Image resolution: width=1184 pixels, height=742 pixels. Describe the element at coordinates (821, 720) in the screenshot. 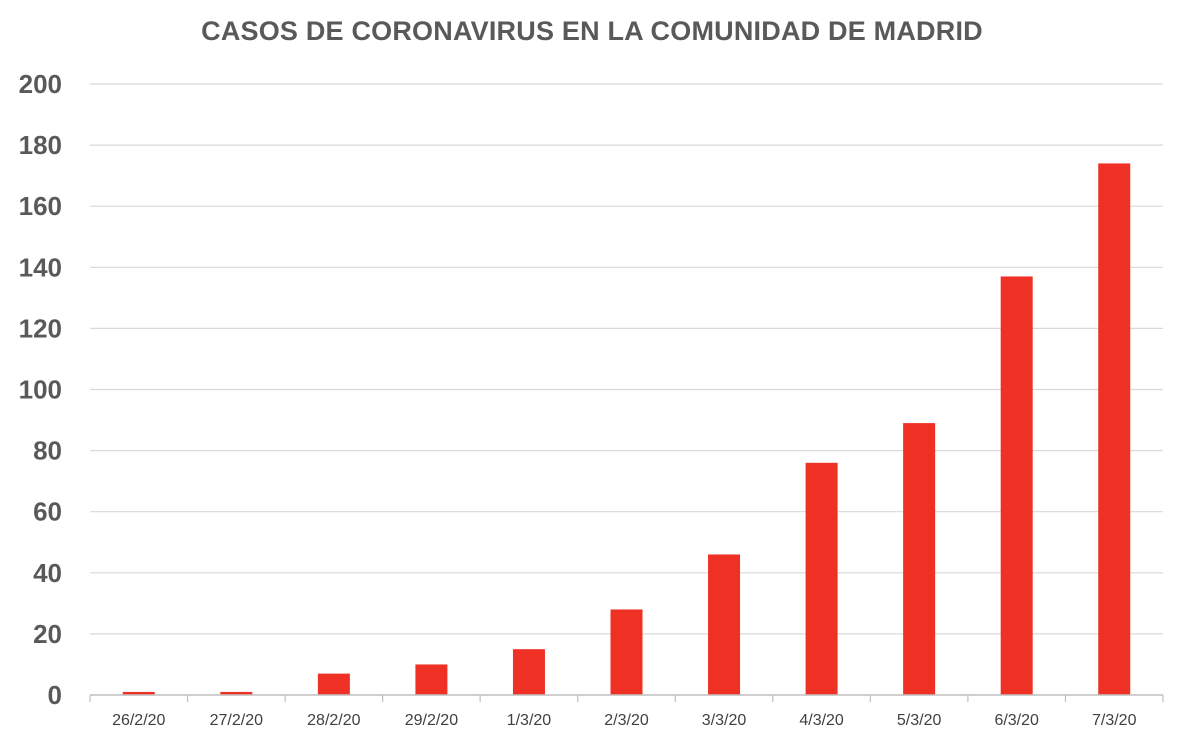

I see `x-tick-label: 4/3/20` at that location.